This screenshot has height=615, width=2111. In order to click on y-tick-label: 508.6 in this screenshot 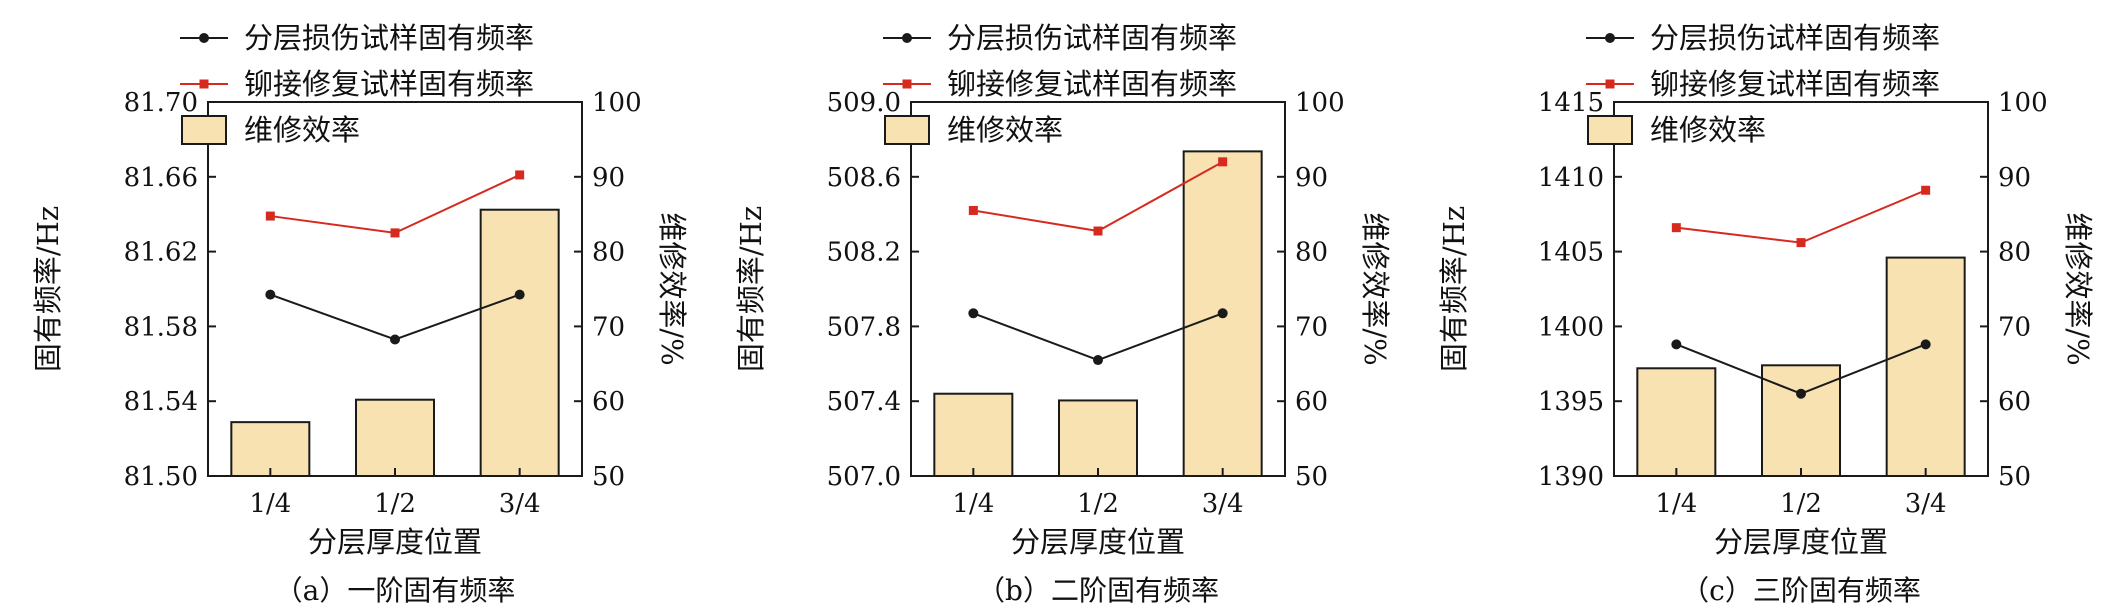, I will do `click(864, 178)`.